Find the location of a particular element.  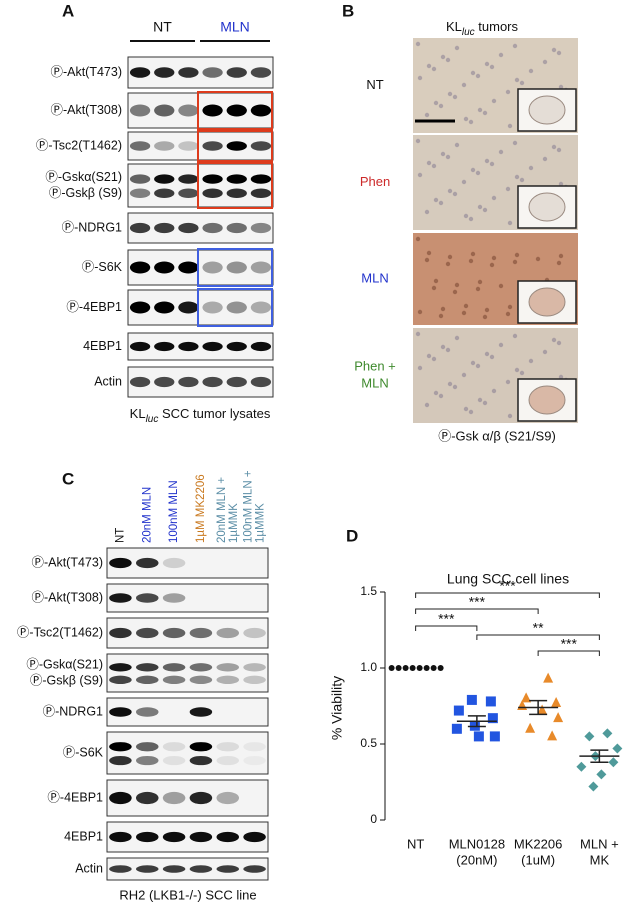

caption: KLluc tumors is located at coordinates (482, 28).